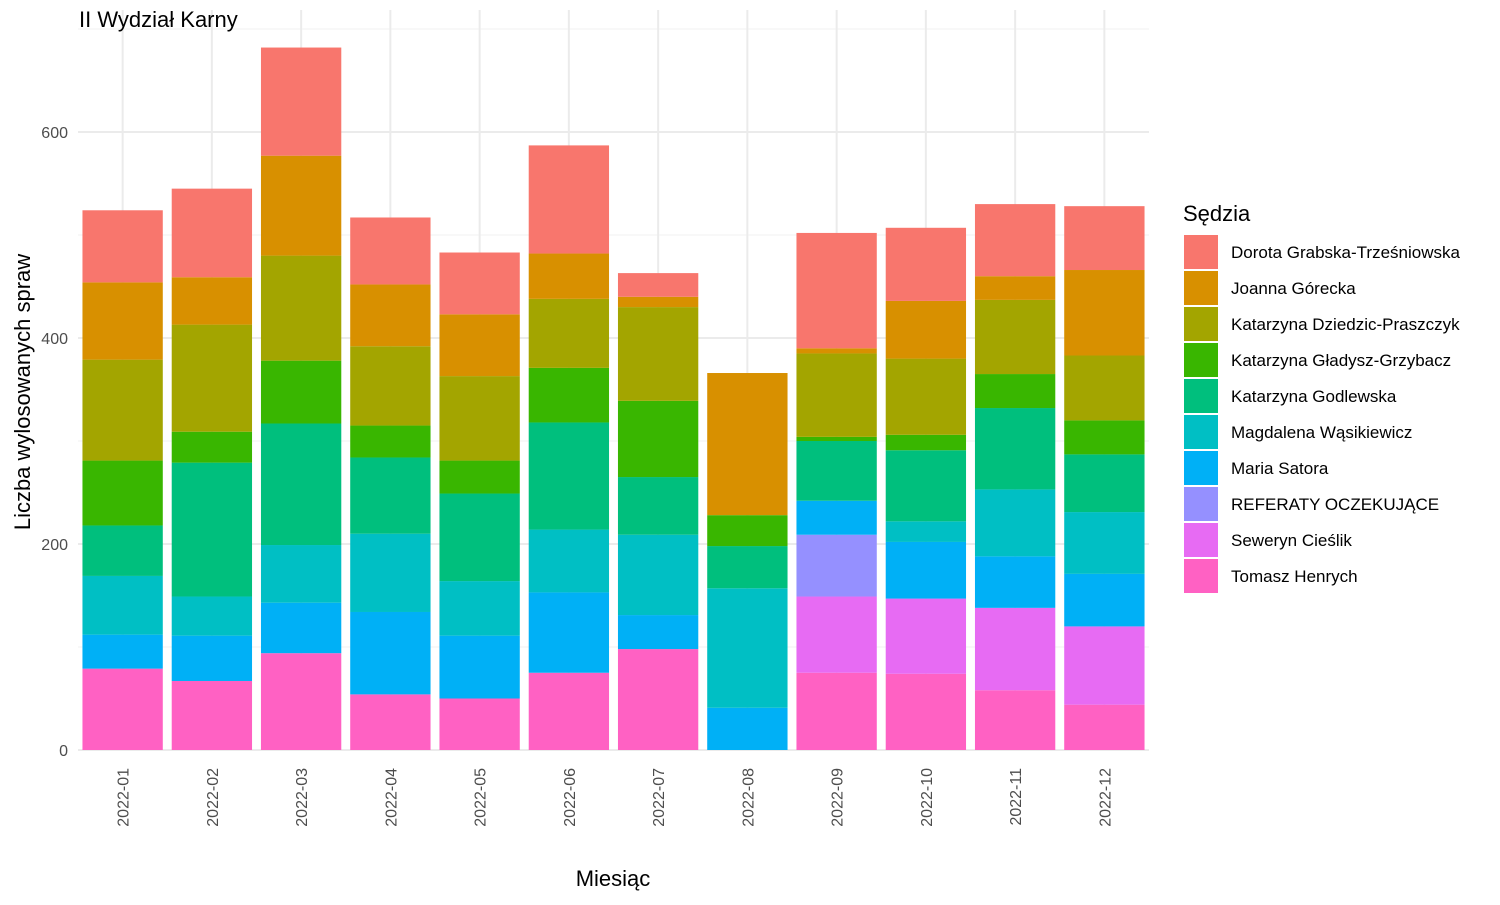 The width and height of the screenshot is (1500, 905). What do you see at coordinates (1217, 213) in the screenshot?
I see `legend-title: Sędzia` at bounding box center [1217, 213].